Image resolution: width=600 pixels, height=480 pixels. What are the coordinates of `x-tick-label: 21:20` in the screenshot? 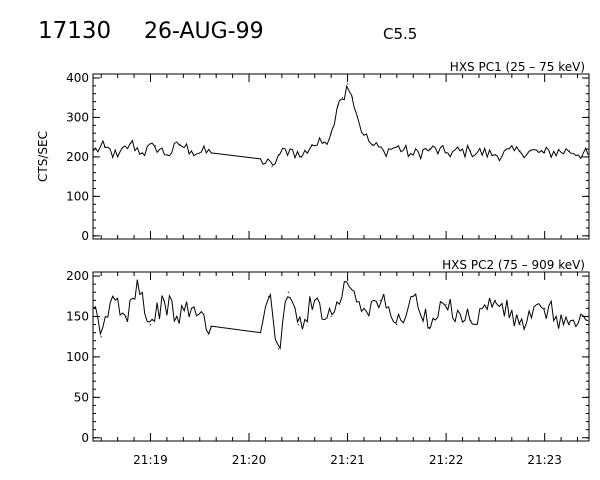 It's located at (249, 460).